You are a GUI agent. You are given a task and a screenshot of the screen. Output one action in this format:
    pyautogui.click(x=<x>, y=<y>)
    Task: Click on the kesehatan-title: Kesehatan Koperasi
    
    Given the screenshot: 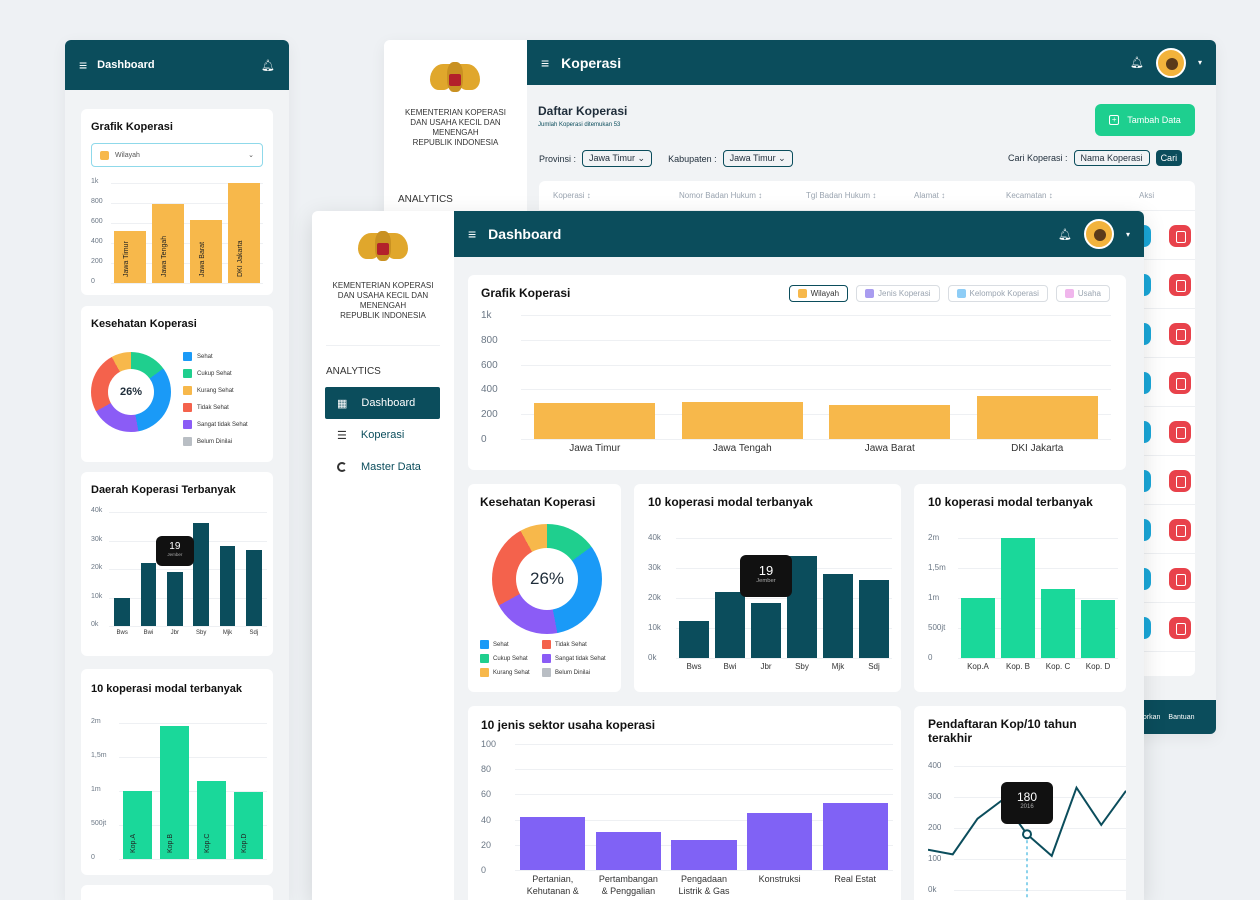 What is the action you would take?
    pyautogui.click(x=538, y=502)
    